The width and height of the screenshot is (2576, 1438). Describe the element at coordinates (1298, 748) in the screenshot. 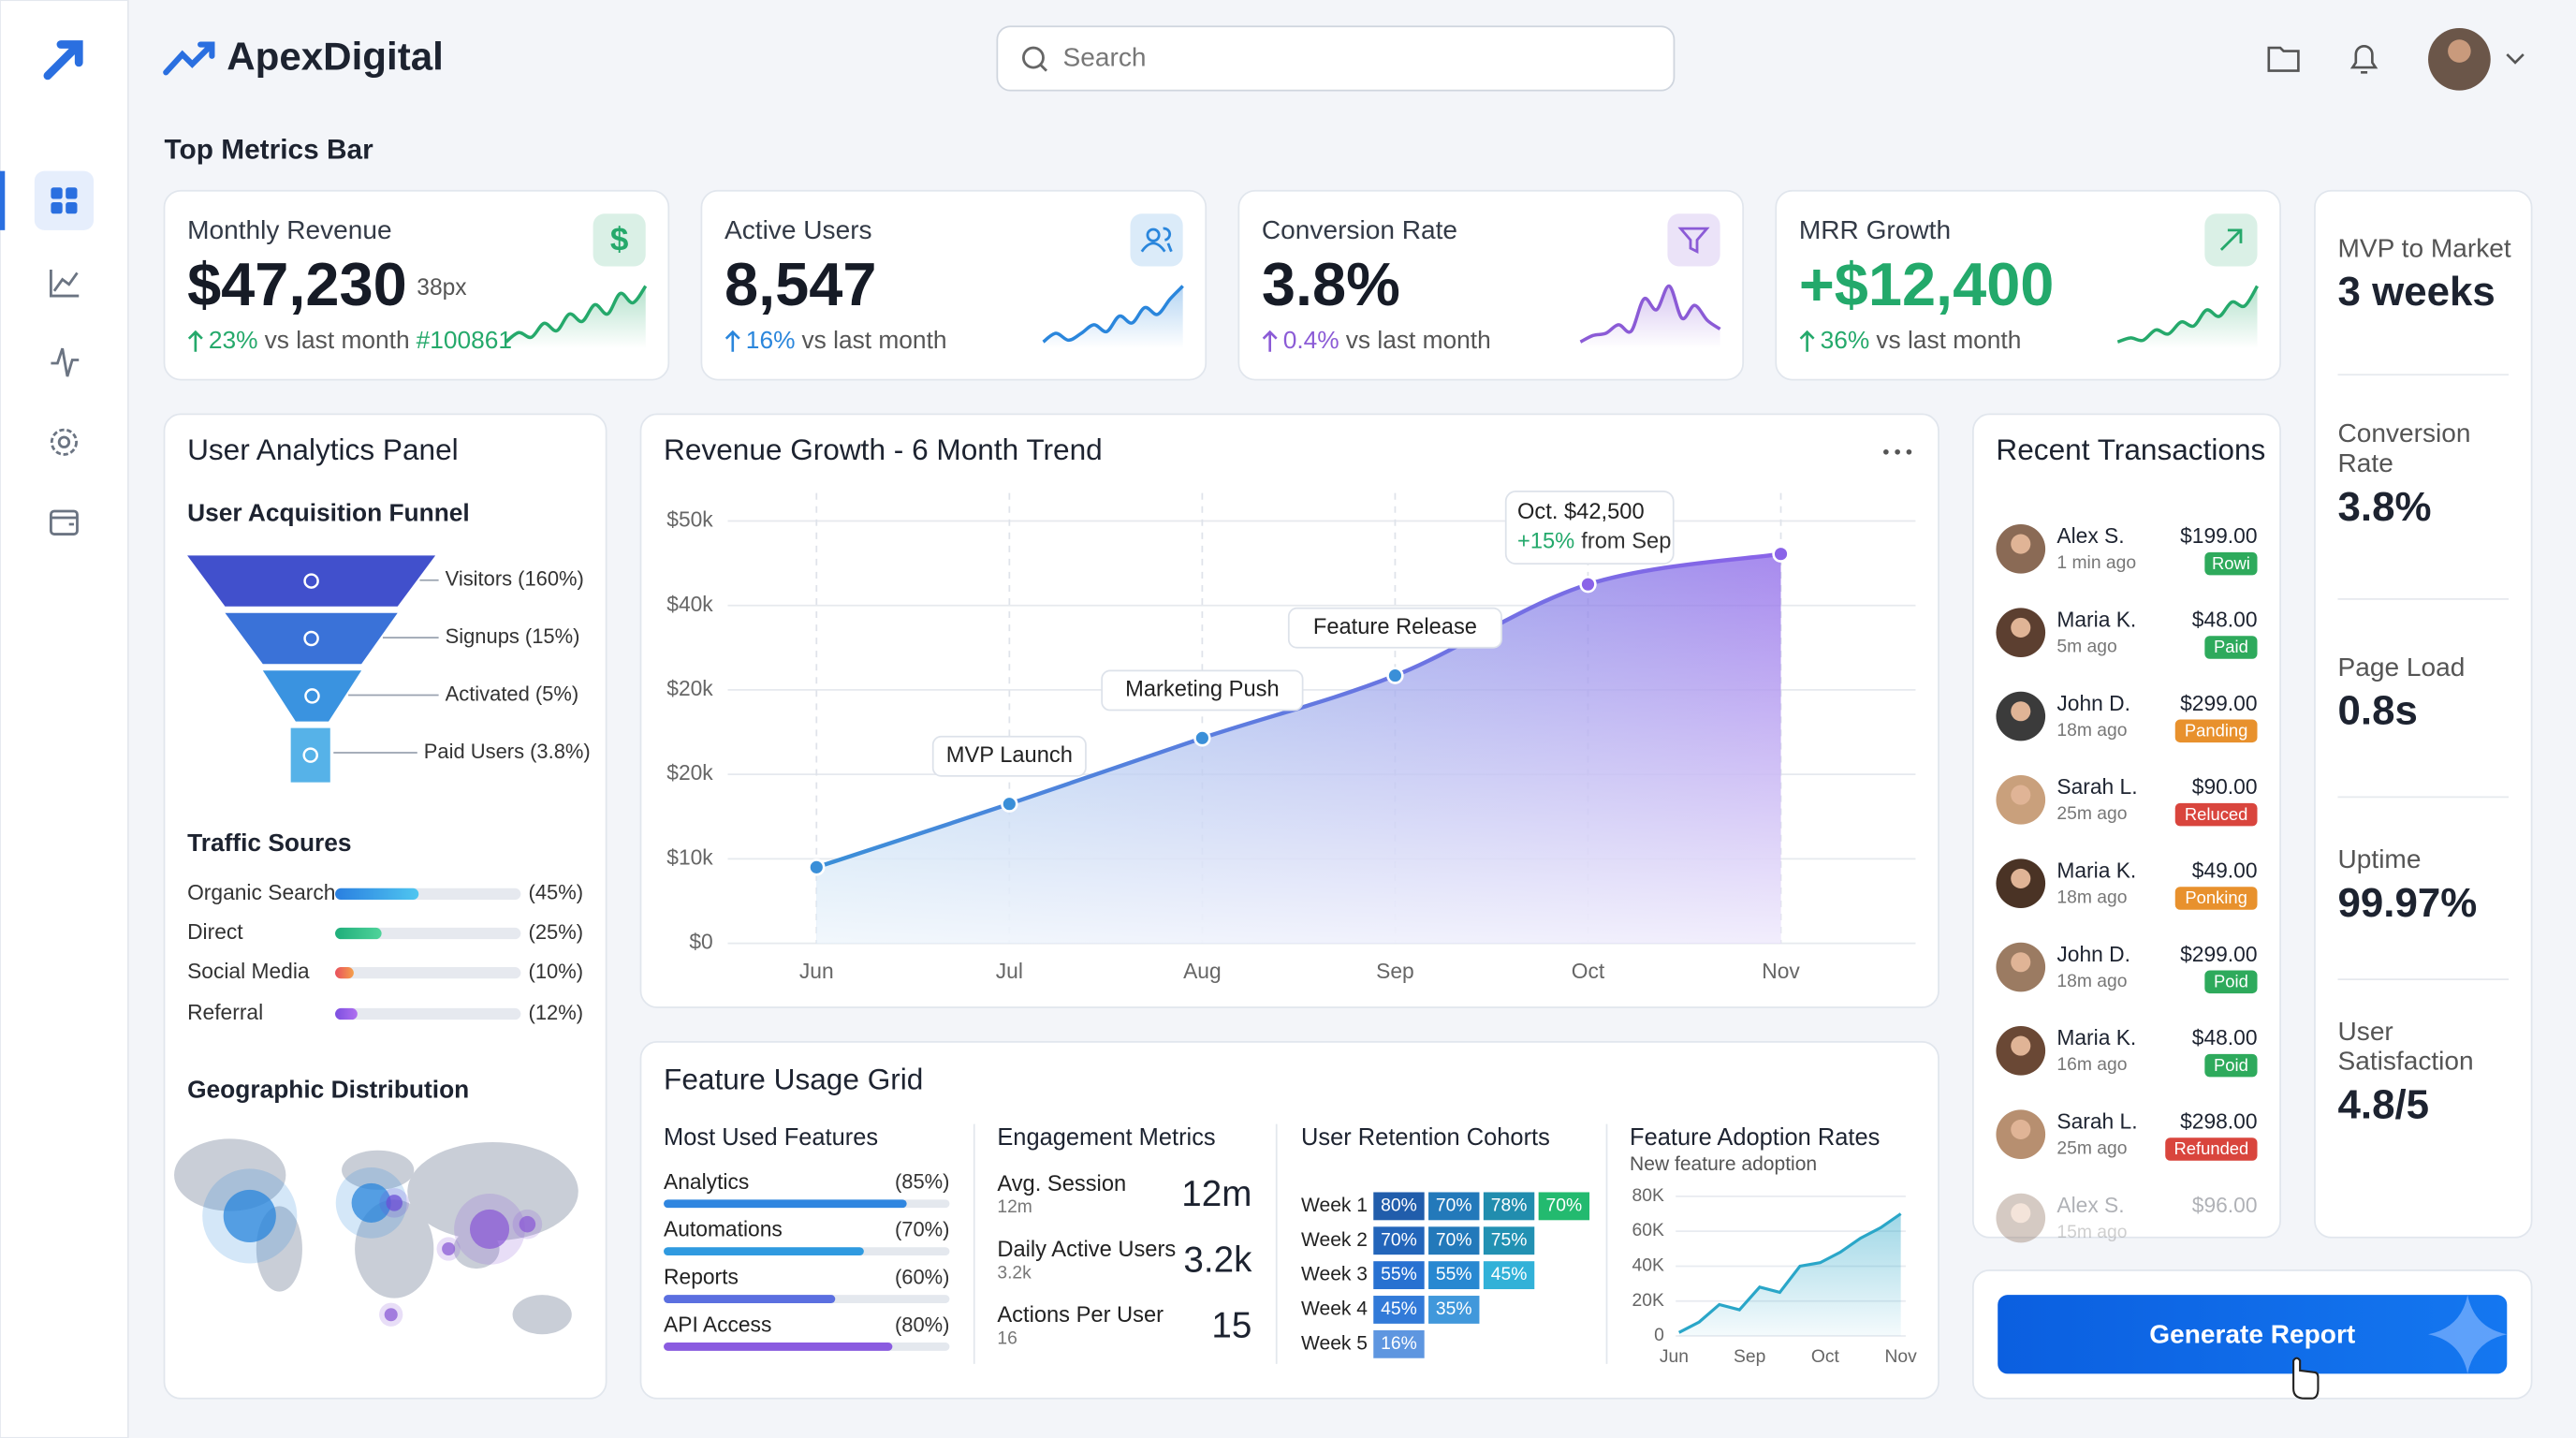

I see `revenue-area-fade` at that location.